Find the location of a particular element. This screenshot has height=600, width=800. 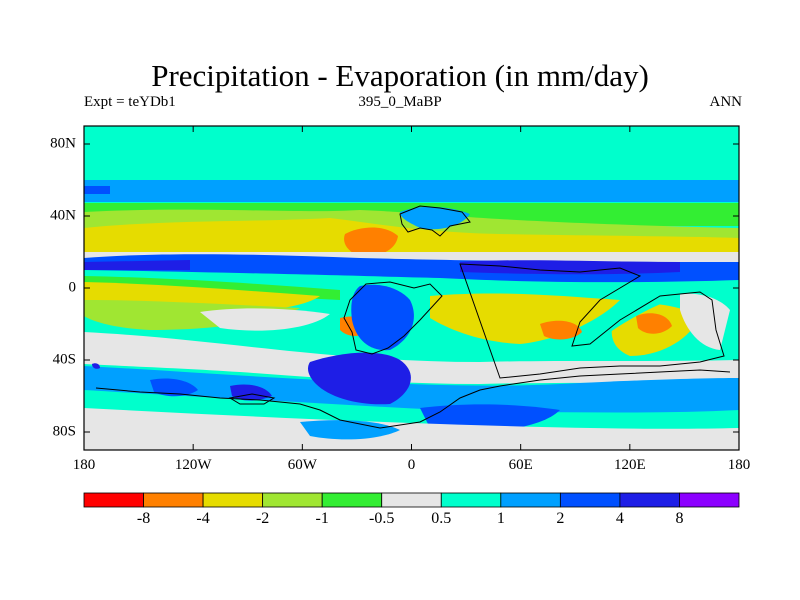

lon-tick-label: 60E is located at coordinates (520, 465).